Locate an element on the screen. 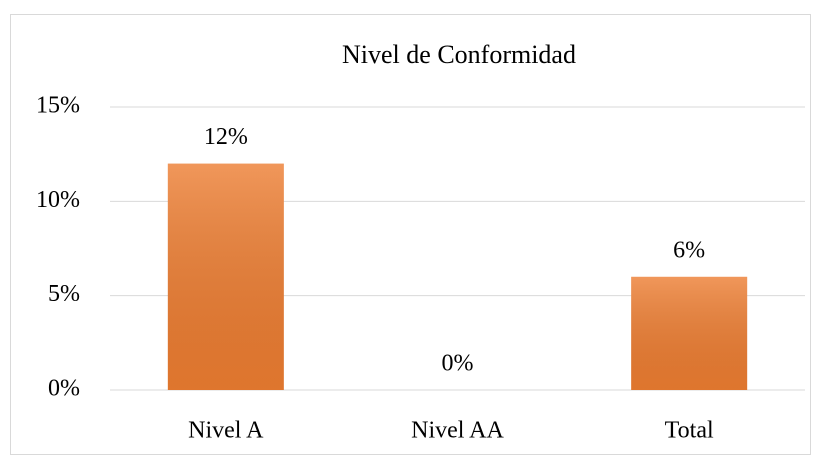  data-label: 6% is located at coordinates (689, 250).